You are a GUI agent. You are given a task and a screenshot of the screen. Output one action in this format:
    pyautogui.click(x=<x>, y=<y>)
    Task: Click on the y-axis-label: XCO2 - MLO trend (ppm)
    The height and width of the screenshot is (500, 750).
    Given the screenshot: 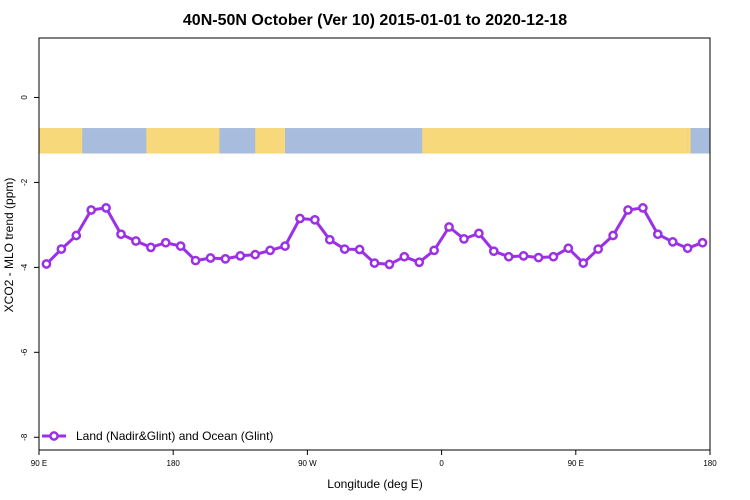 What is the action you would take?
    pyautogui.click(x=9, y=245)
    